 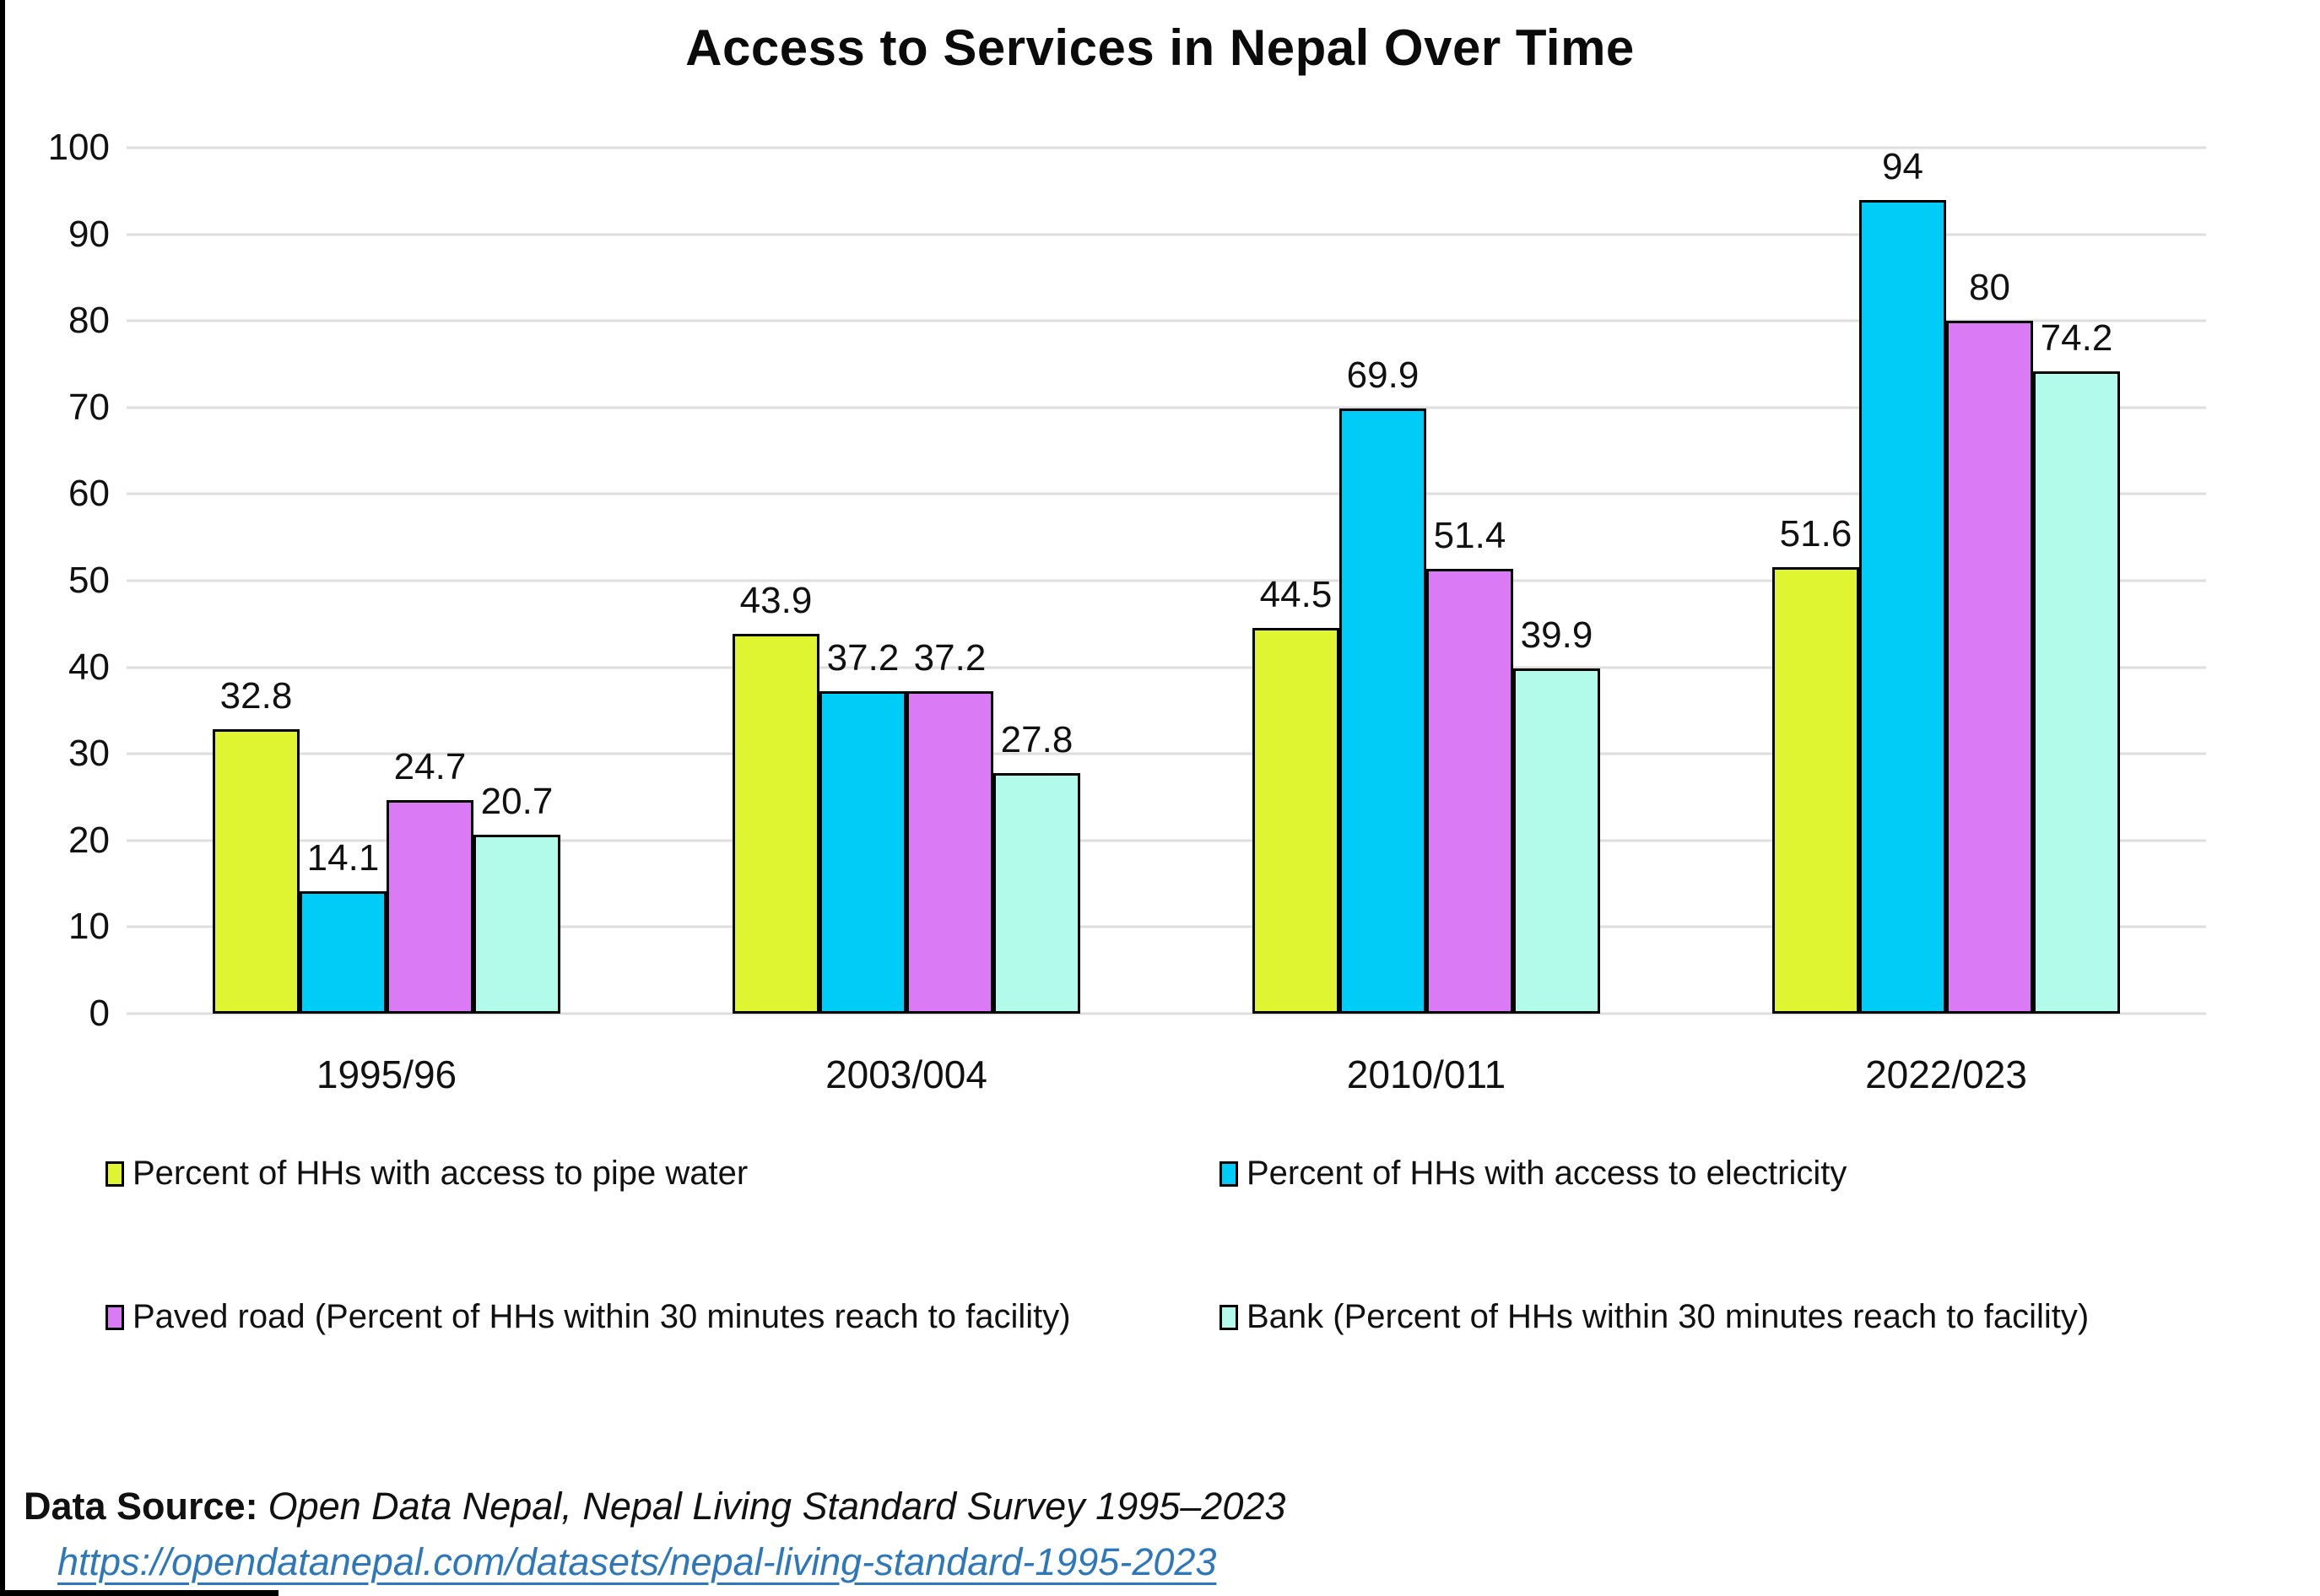 What do you see at coordinates (343, 952) in the screenshot?
I see `bar-electricity-1995/96` at bounding box center [343, 952].